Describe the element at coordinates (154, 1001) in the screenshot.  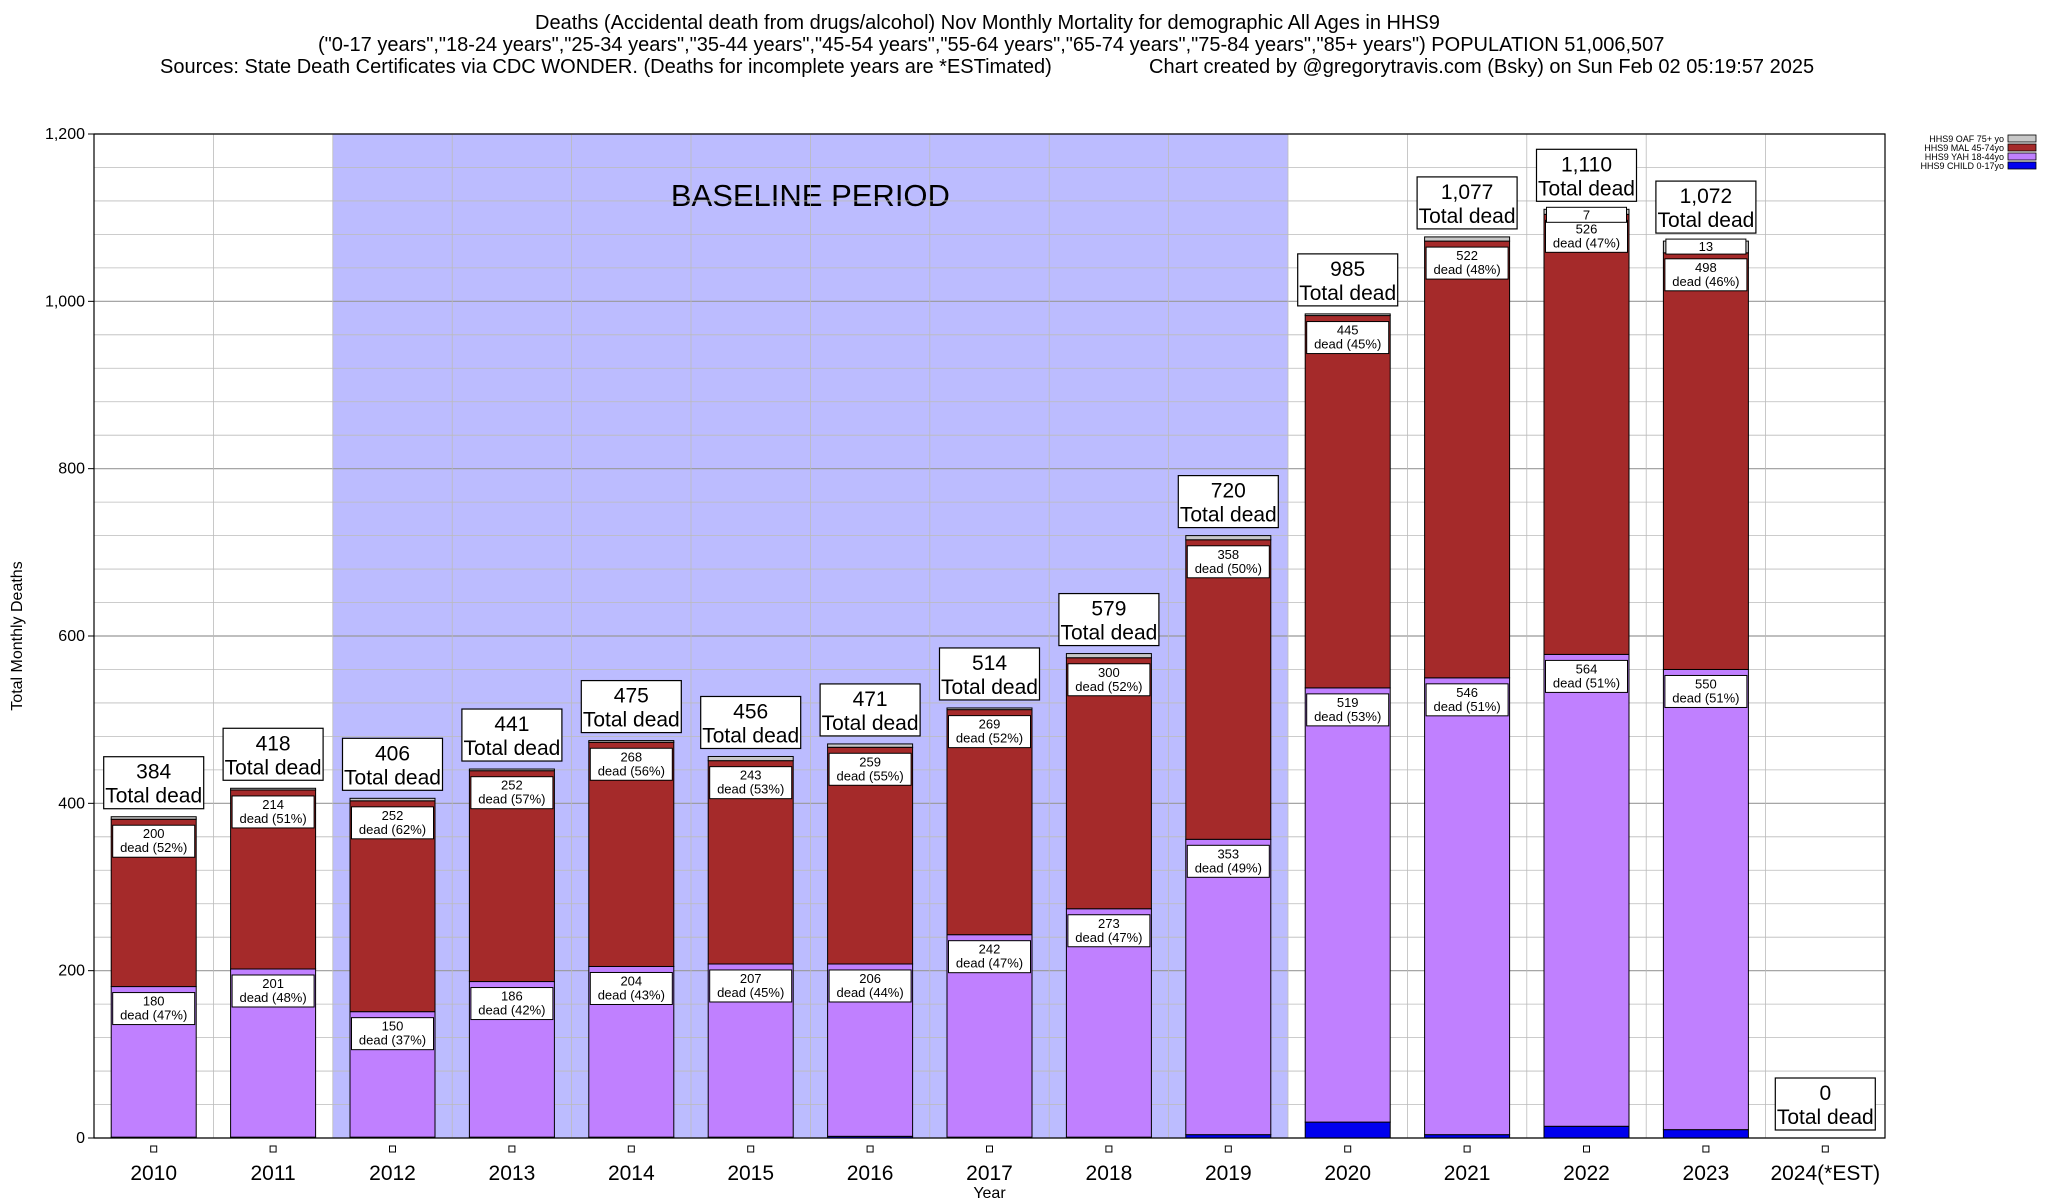
I see `segment-label-count: 180` at that location.